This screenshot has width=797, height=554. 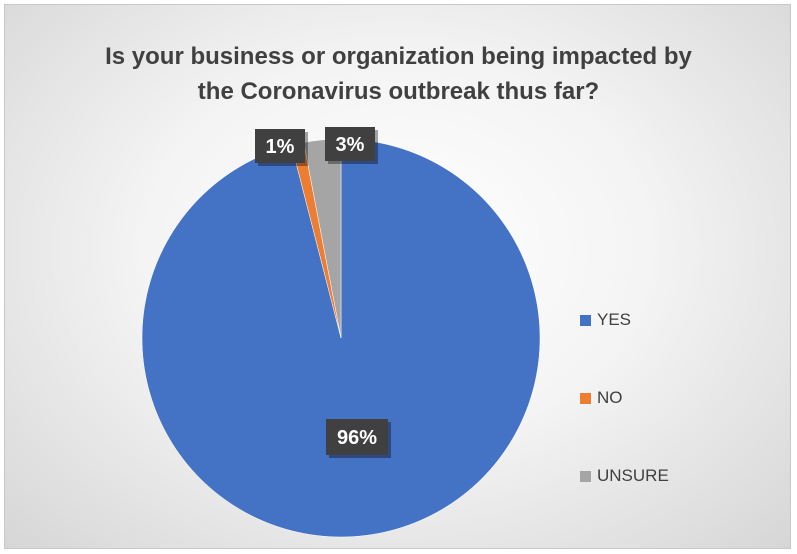 I want to click on data-label-text-unsure: 3%, so click(x=350, y=145).